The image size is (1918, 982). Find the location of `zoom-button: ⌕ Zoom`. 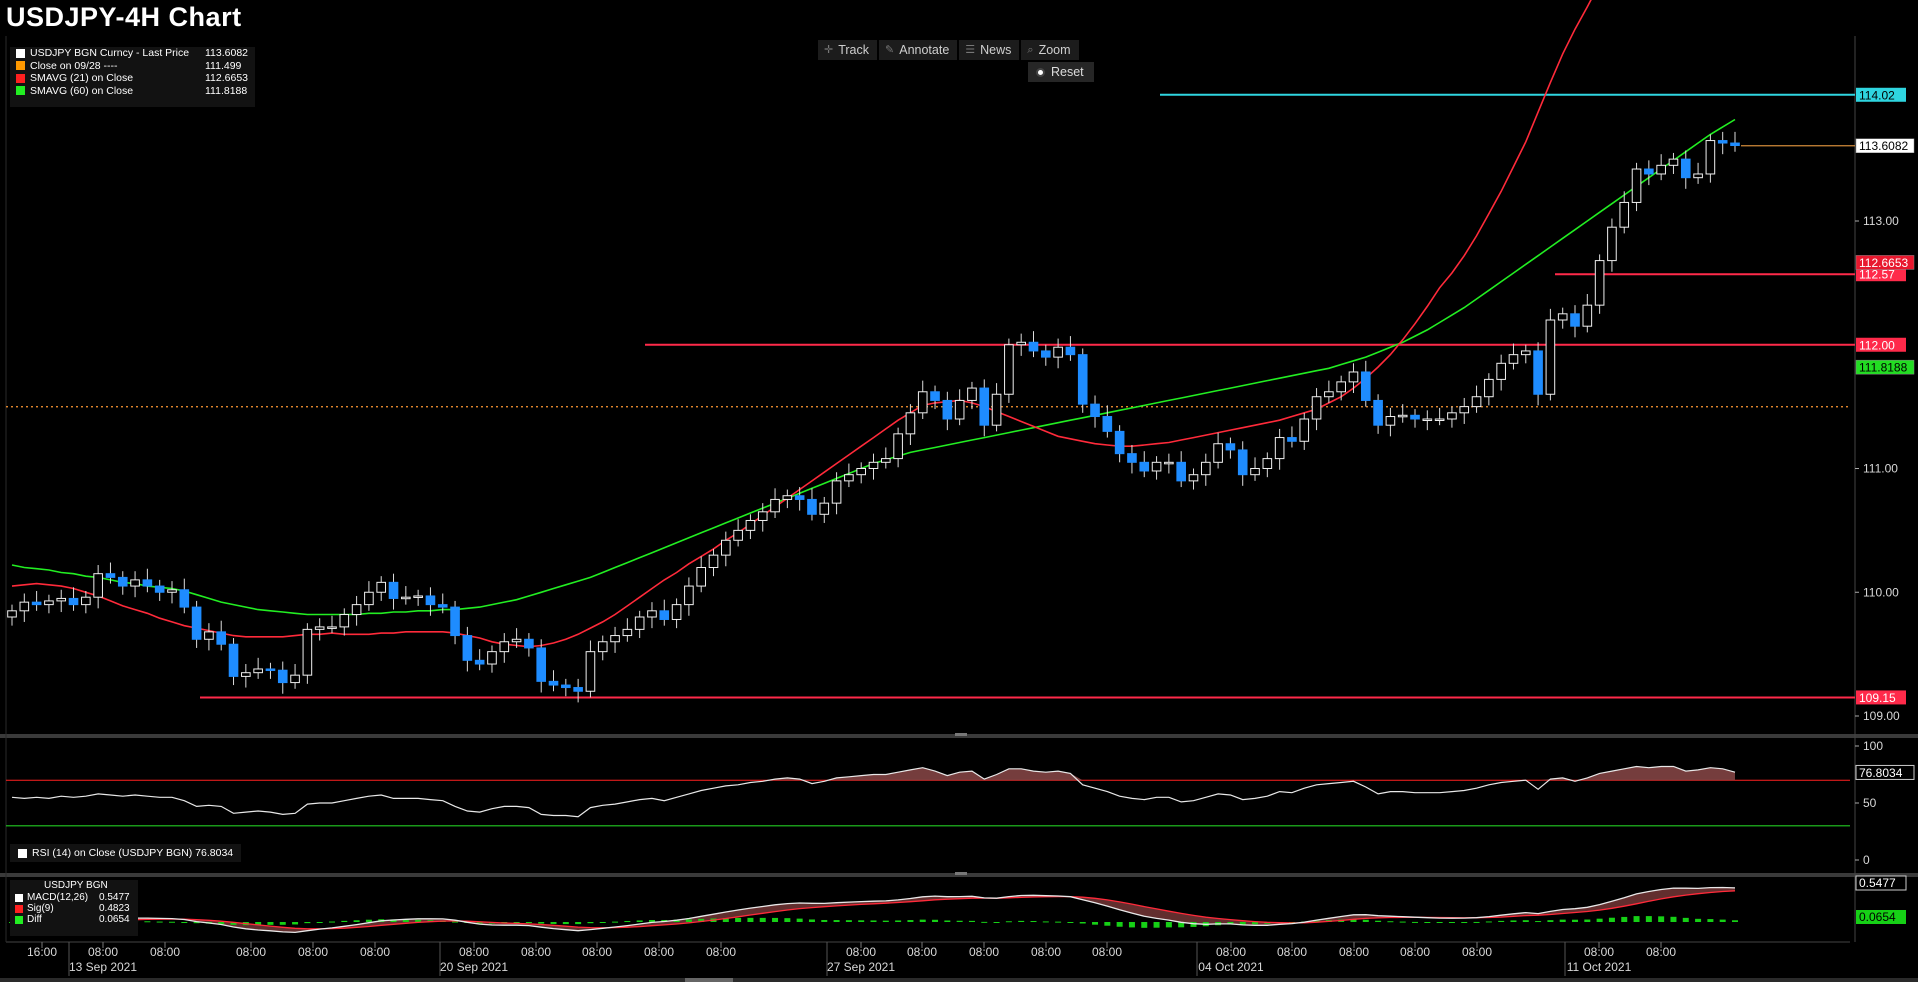

zoom-button: ⌕ Zoom is located at coordinates (1050, 50).